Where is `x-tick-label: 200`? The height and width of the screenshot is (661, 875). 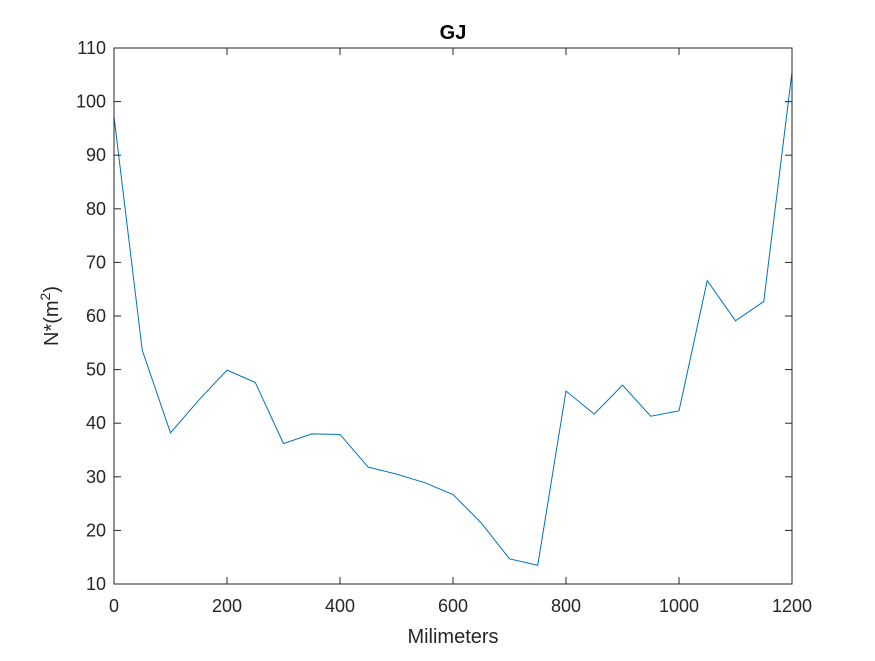
x-tick-label: 200 is located at coordinates (227, 606).